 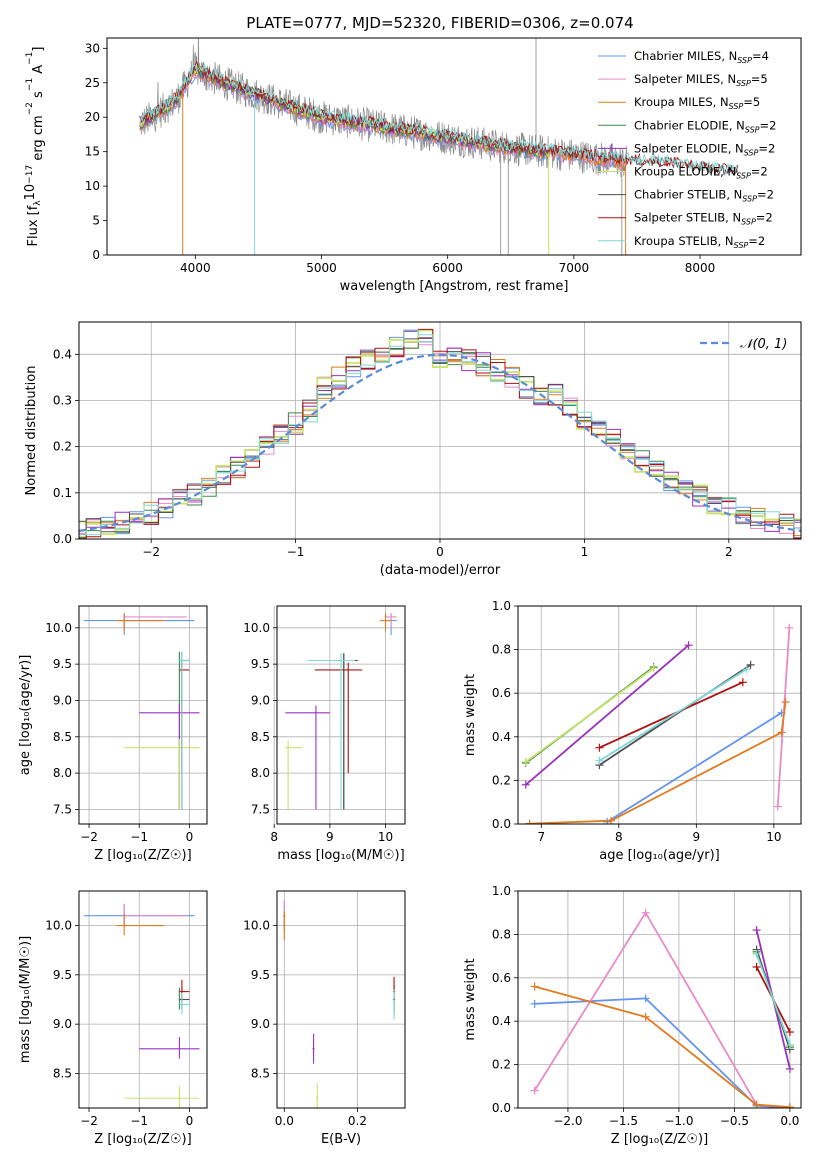 What do you see at coordinates (454, 286) in the screenshot?
I see `x-axis-label: wavelength [Angstrom, rest frame]` at bounding box center [454, 286].